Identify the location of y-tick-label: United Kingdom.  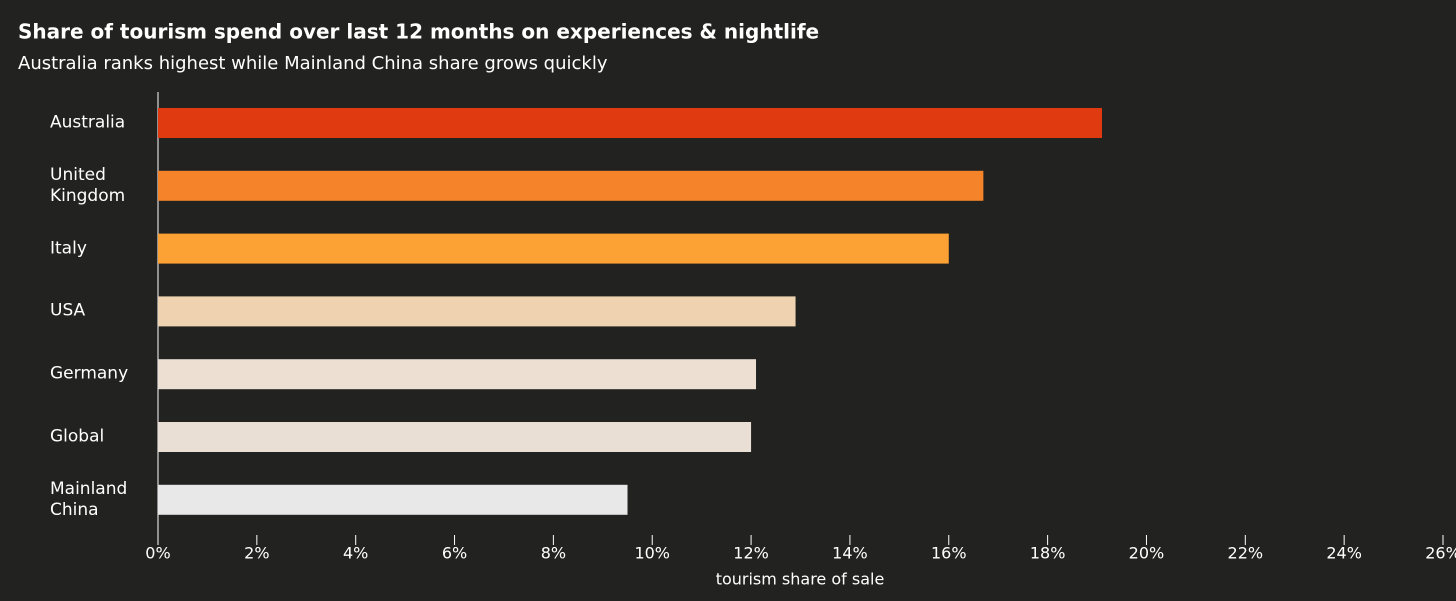
(88, 185).